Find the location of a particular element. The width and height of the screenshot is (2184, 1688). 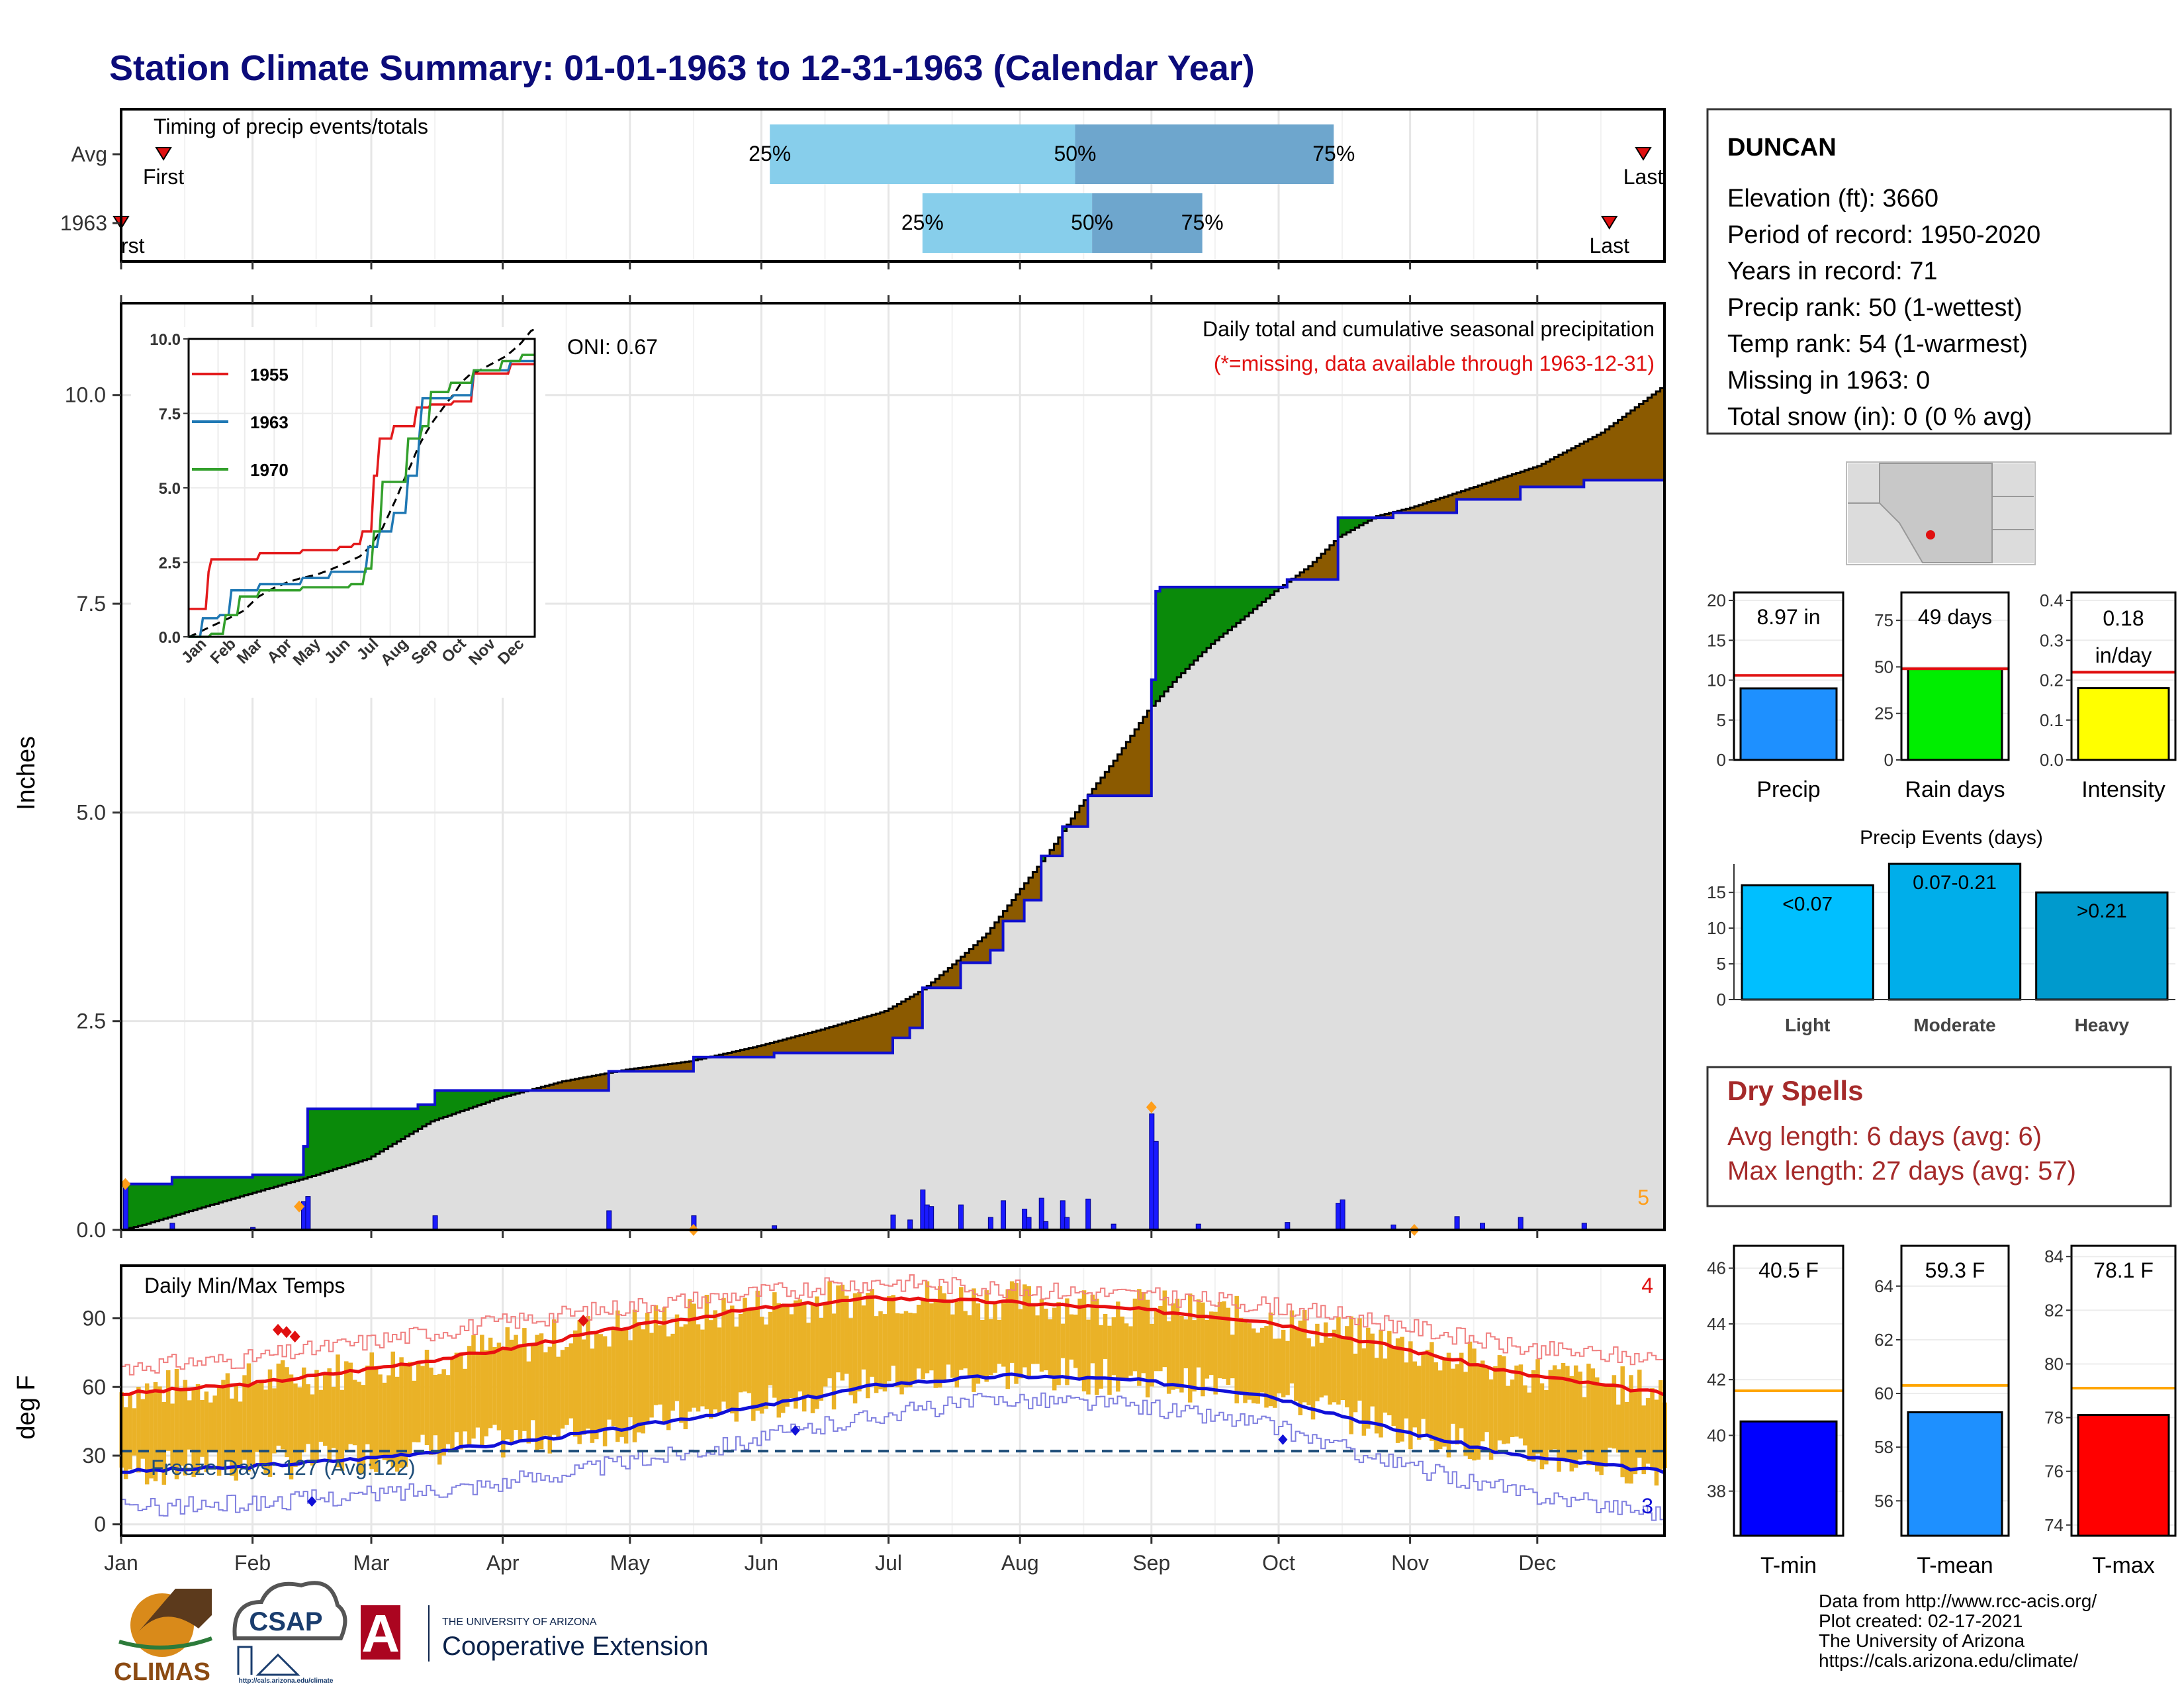

csap-cloud-icon is located at coordinates (289, 1610).